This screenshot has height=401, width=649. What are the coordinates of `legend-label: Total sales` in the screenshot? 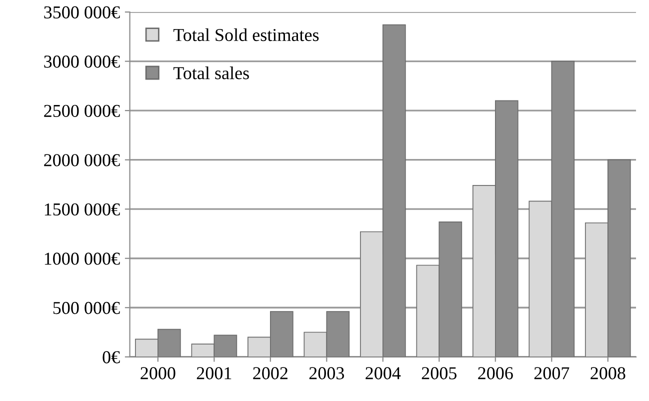 It's located at (211, 73).